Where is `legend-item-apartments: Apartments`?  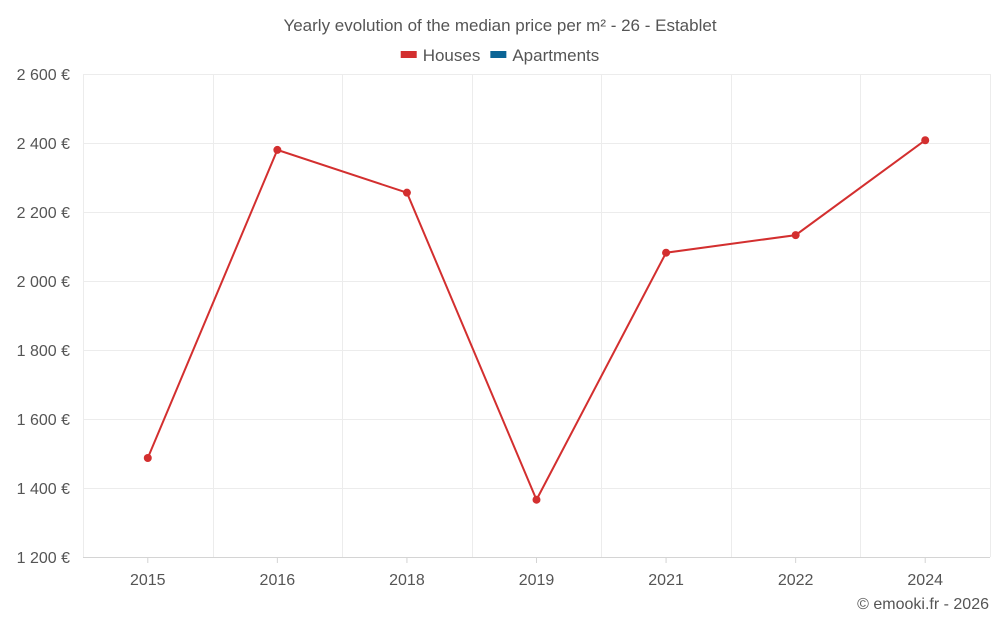 legend-item-apartments: Apartments is located at coordinates (544, 55).